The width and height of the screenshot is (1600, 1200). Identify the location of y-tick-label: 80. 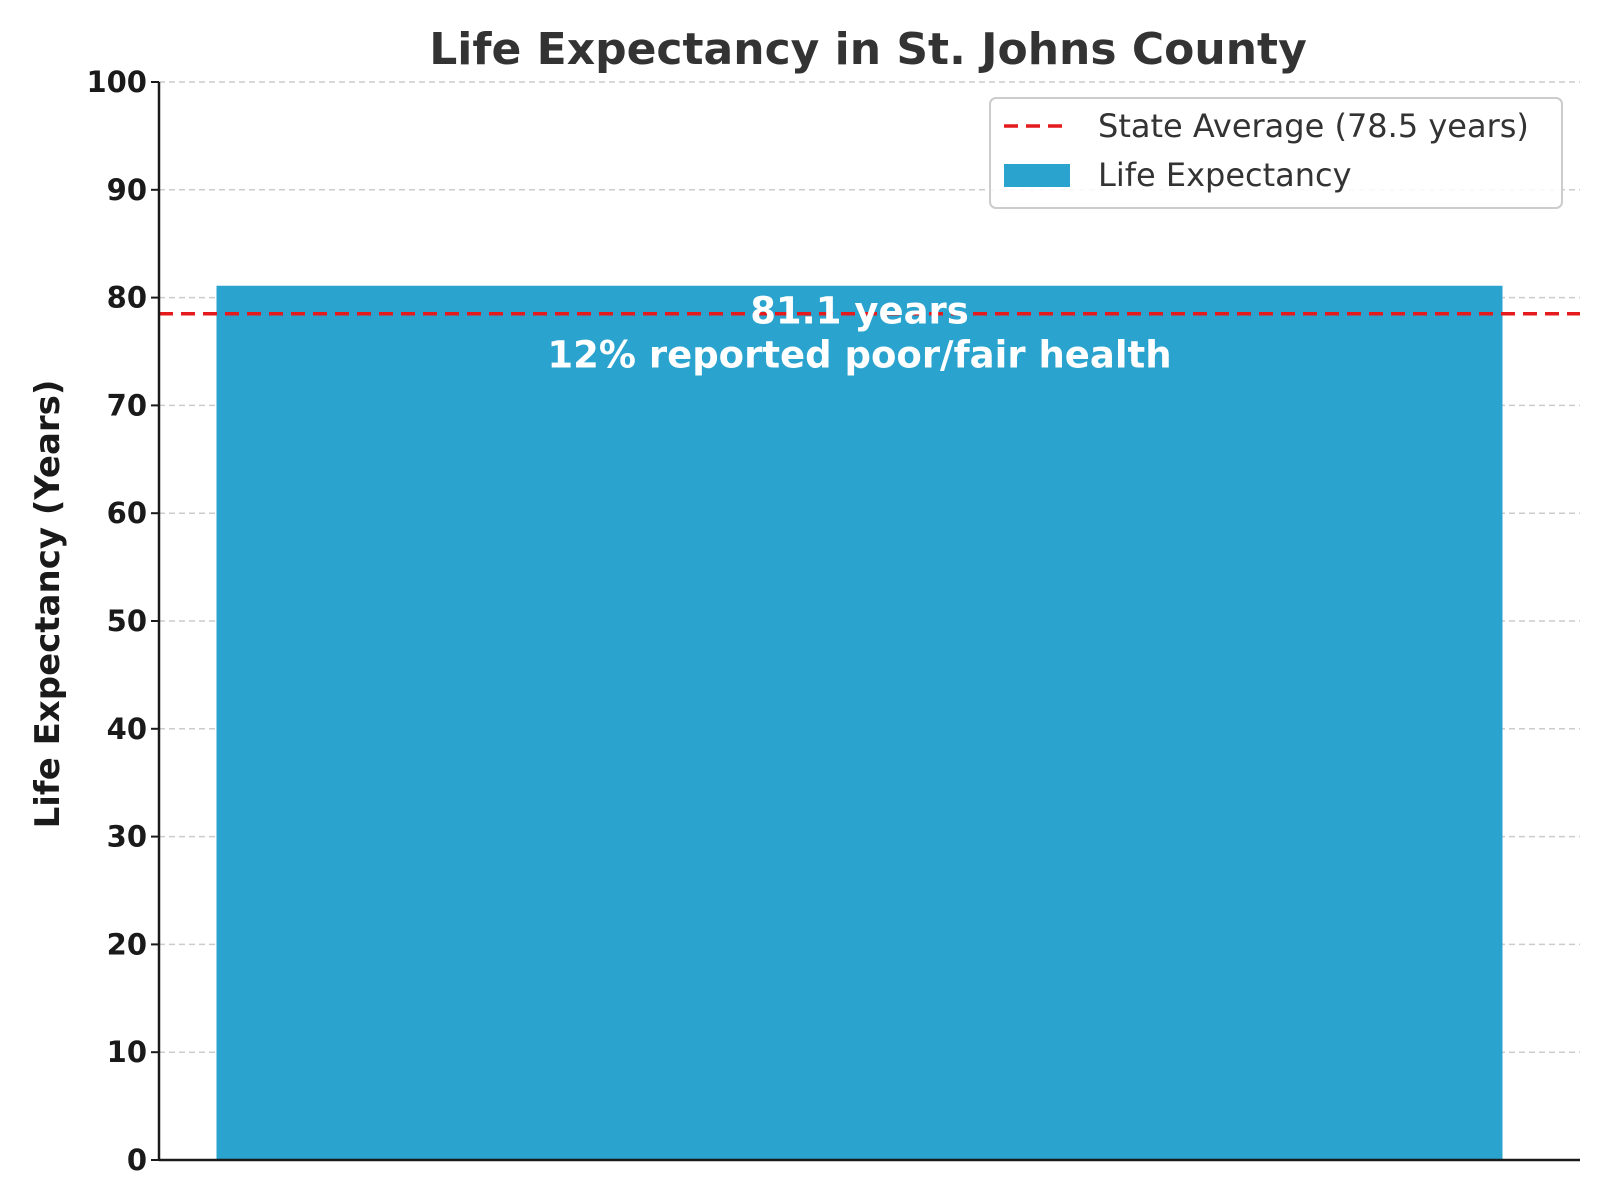
(127, 298).